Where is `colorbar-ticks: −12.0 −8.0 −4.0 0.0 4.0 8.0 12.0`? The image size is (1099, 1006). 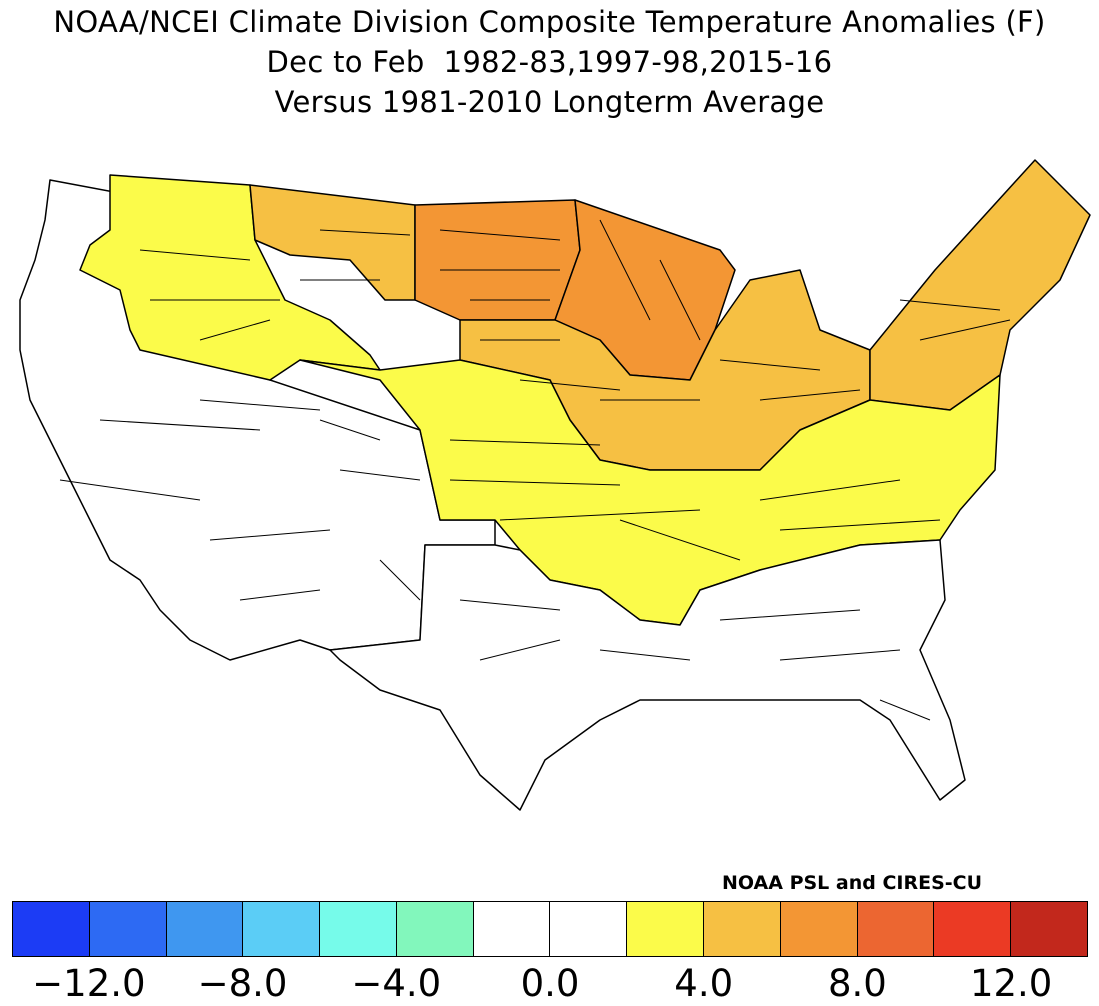 colorbar-ticks: −12.0 −8.0 −4.0 0.0 4.0 8.0 12.0 is located at coordinates (549, 984).